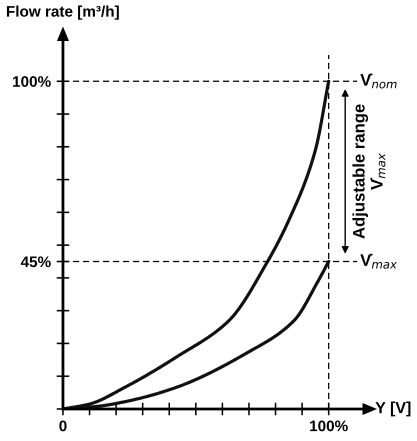 The image size is (417, 441). What do you see at coordinates (392, 409) in the screenshot?
I see `x-axis-title: Y [V]` at bounding box center [392, 409].